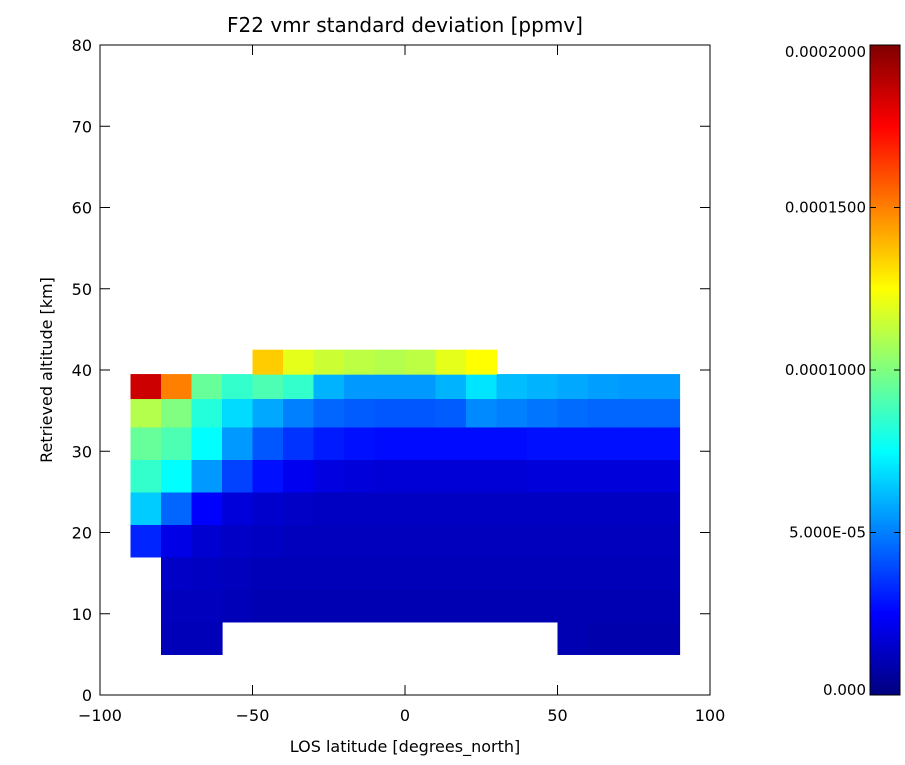  I want to click on y-tick-label: 20, so click(82, 533).